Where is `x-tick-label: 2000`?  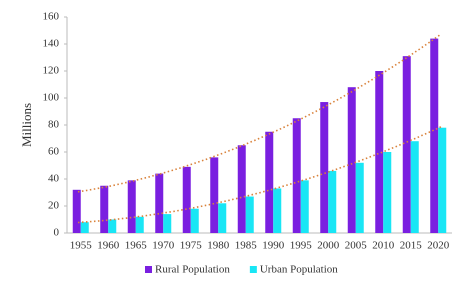
x-tick-label: 2000 is located at coordinates (328, 246).